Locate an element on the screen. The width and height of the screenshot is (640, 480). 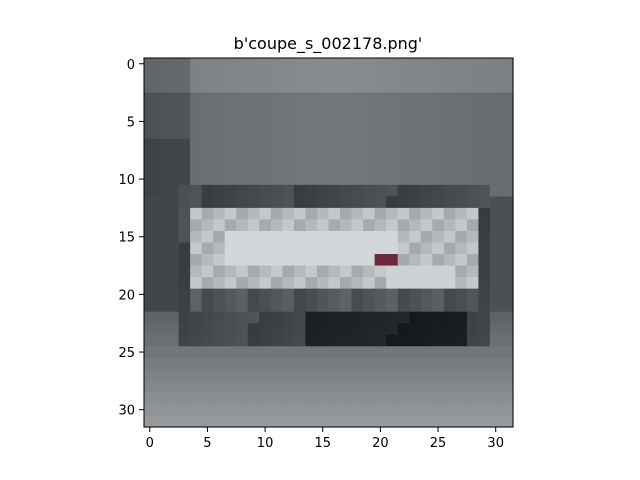
x-tick-label: 5 is located at coordinates (207, 443).